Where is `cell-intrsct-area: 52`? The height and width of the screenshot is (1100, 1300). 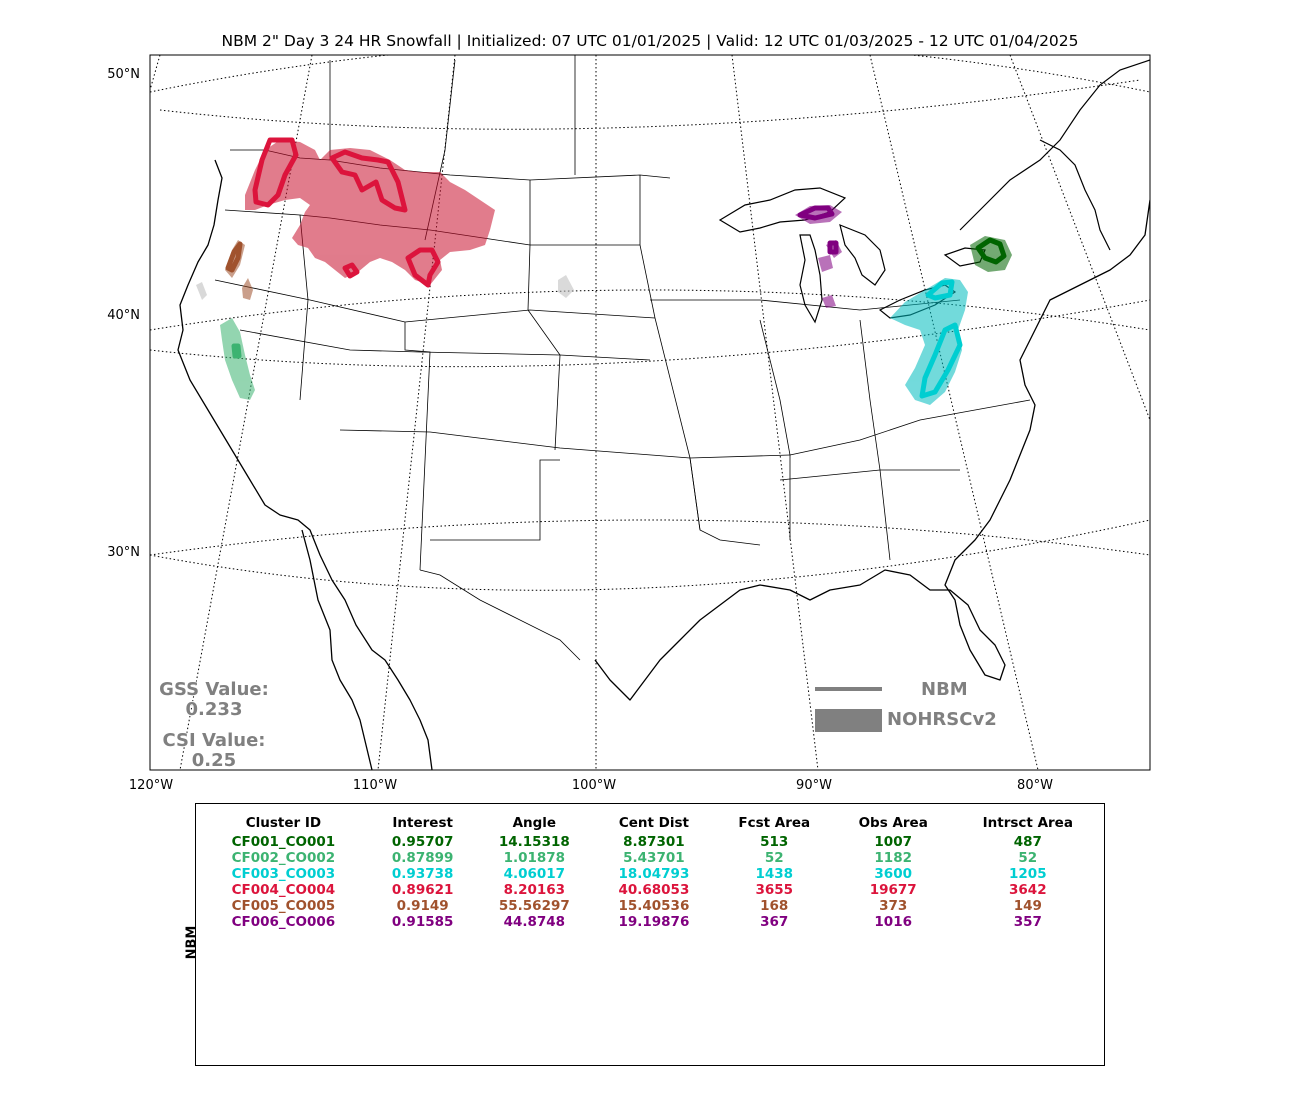 cell-intrsct-area: 52 is located at coordinates (1028, 858).